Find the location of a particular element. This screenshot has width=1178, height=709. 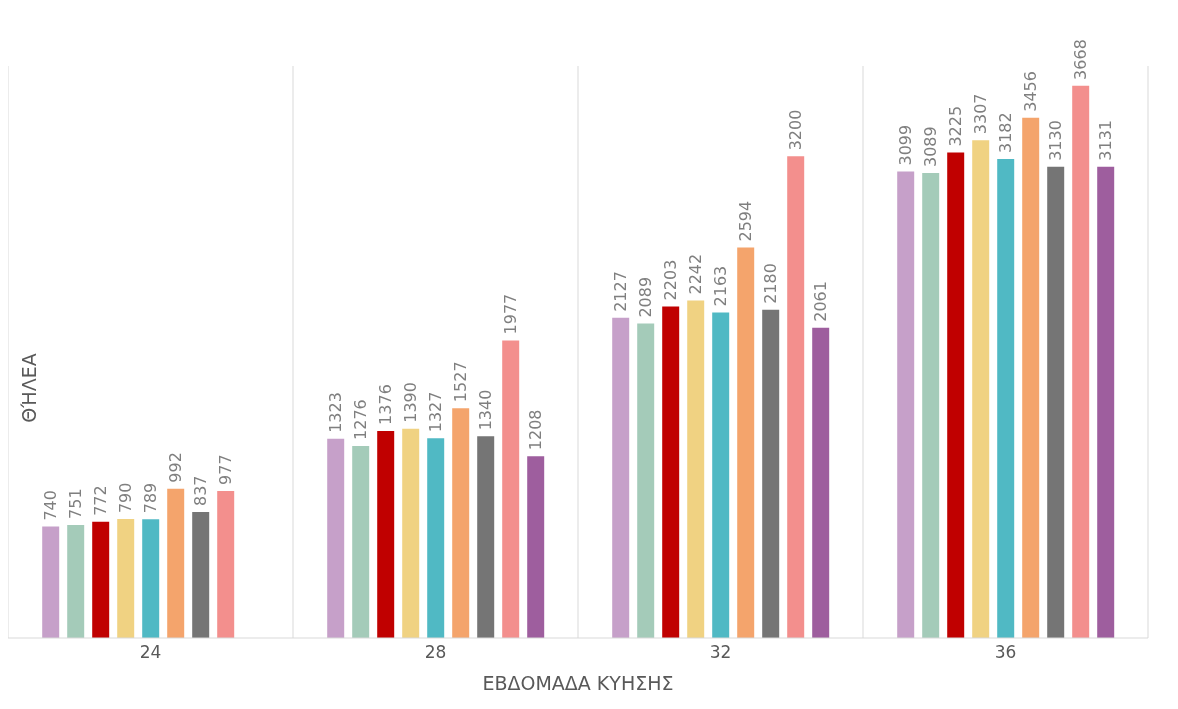

data-label: 1323 is located at coordinates (335, 412).